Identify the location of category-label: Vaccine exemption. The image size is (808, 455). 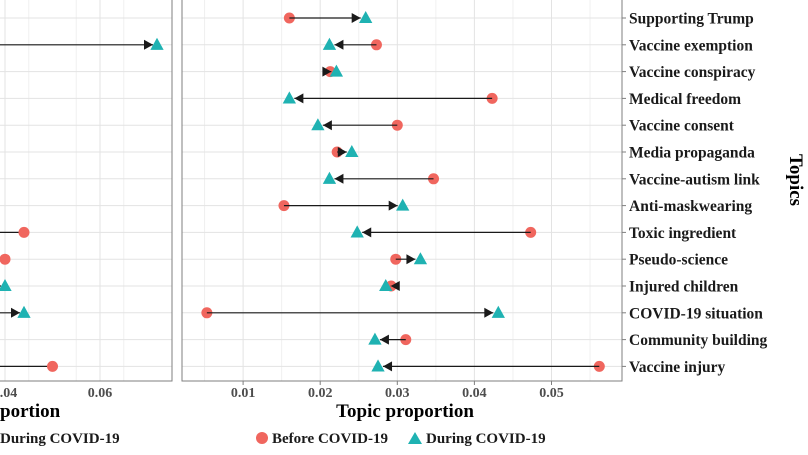
(691, 45).